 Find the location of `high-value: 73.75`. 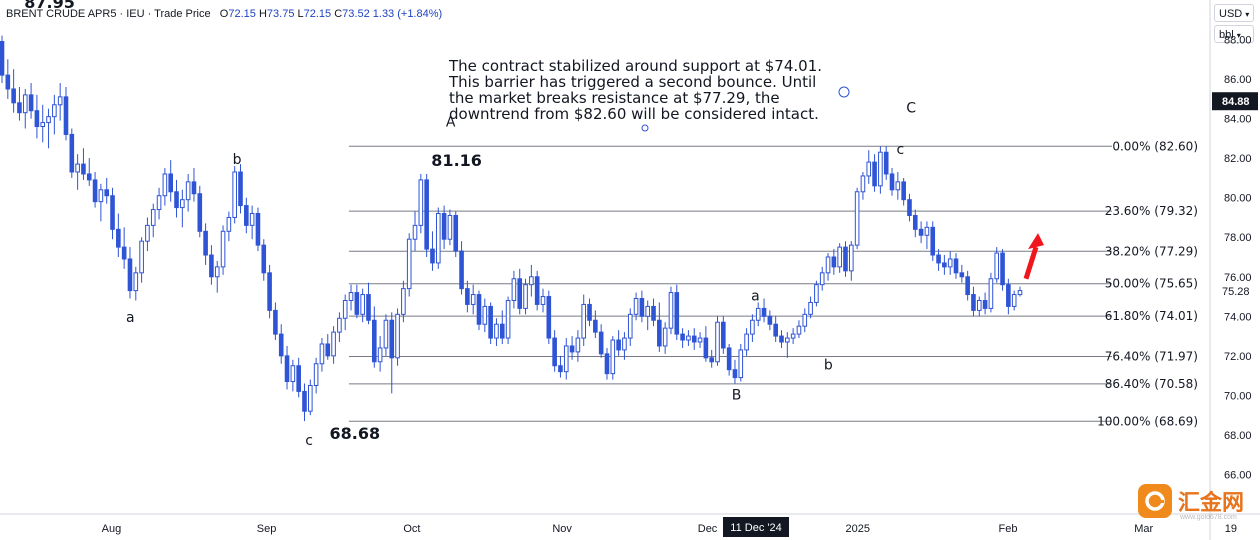

high-value: 73.75 is located at coordinates (280, 14).